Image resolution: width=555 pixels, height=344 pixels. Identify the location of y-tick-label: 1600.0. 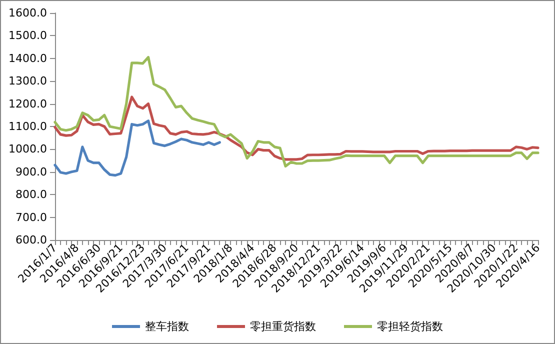
(27, 13).